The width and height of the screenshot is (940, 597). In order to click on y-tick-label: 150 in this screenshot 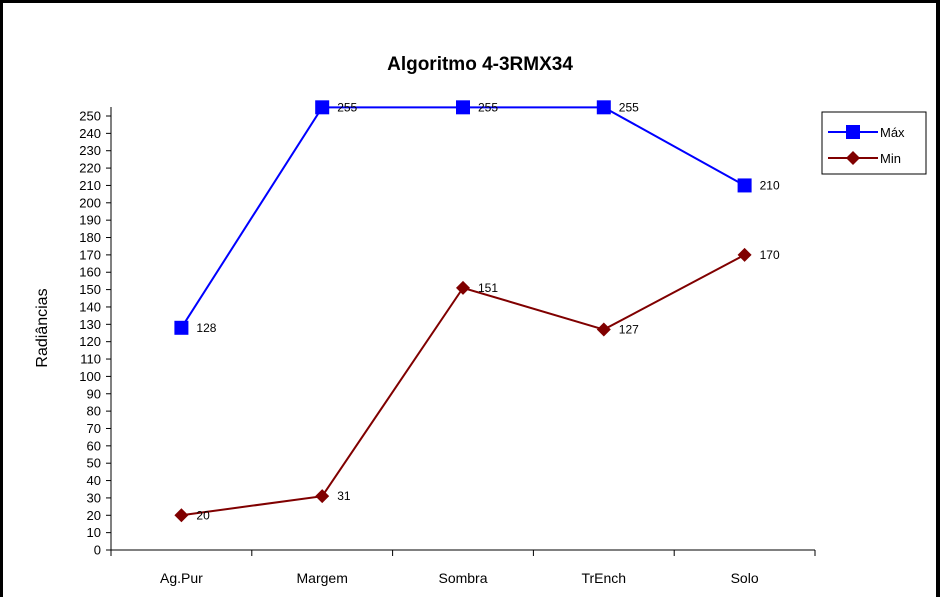, I will do `click(90, 289)`.